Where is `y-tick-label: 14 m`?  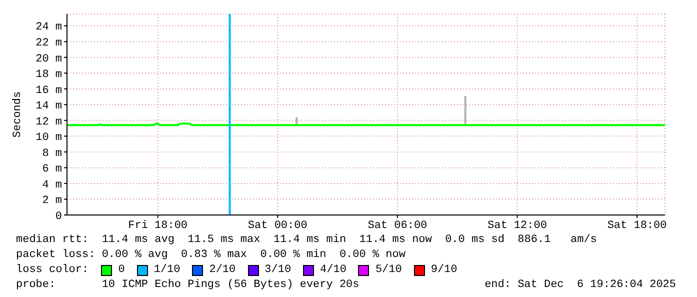
y-tick-label: 14 m is located at coordinates (49, 106).